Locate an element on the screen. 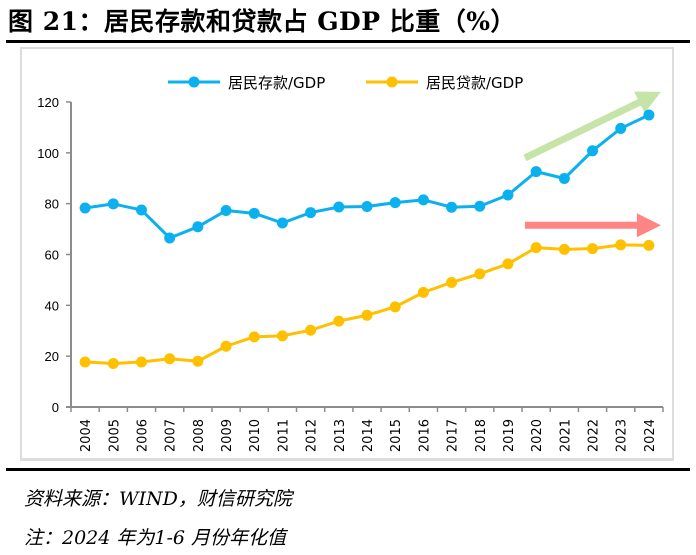 The height and width of the screenshot is (555, 696). deposits-point-2013 is located at coordinates (339, 207).